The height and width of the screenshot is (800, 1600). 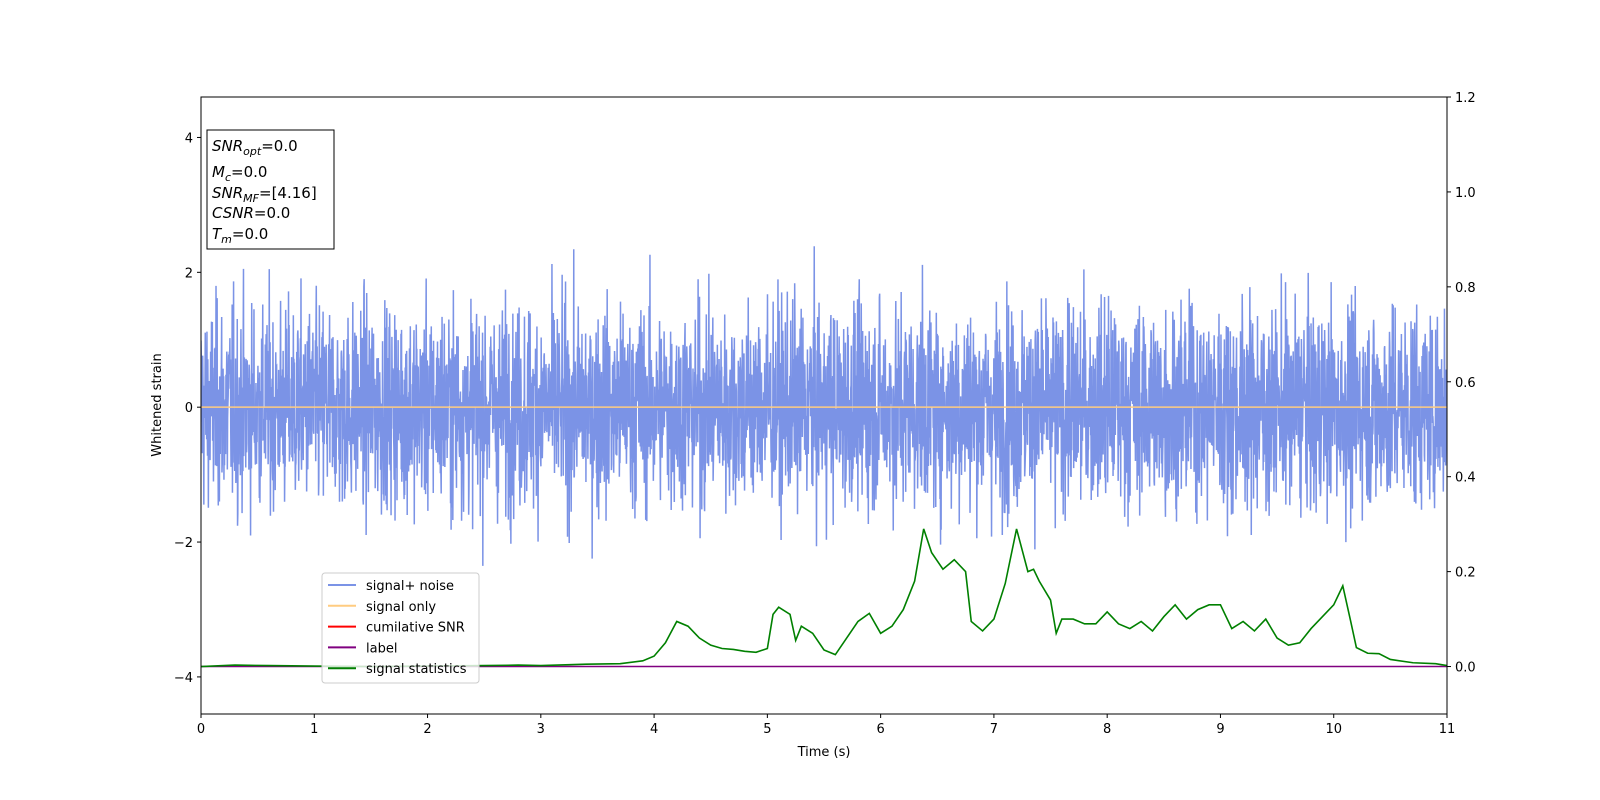 What do you see at coordinates (1465, 573) in the screenshot?
I see `y-right-tick-label: 0.2` at bounding box center [1465, 573].